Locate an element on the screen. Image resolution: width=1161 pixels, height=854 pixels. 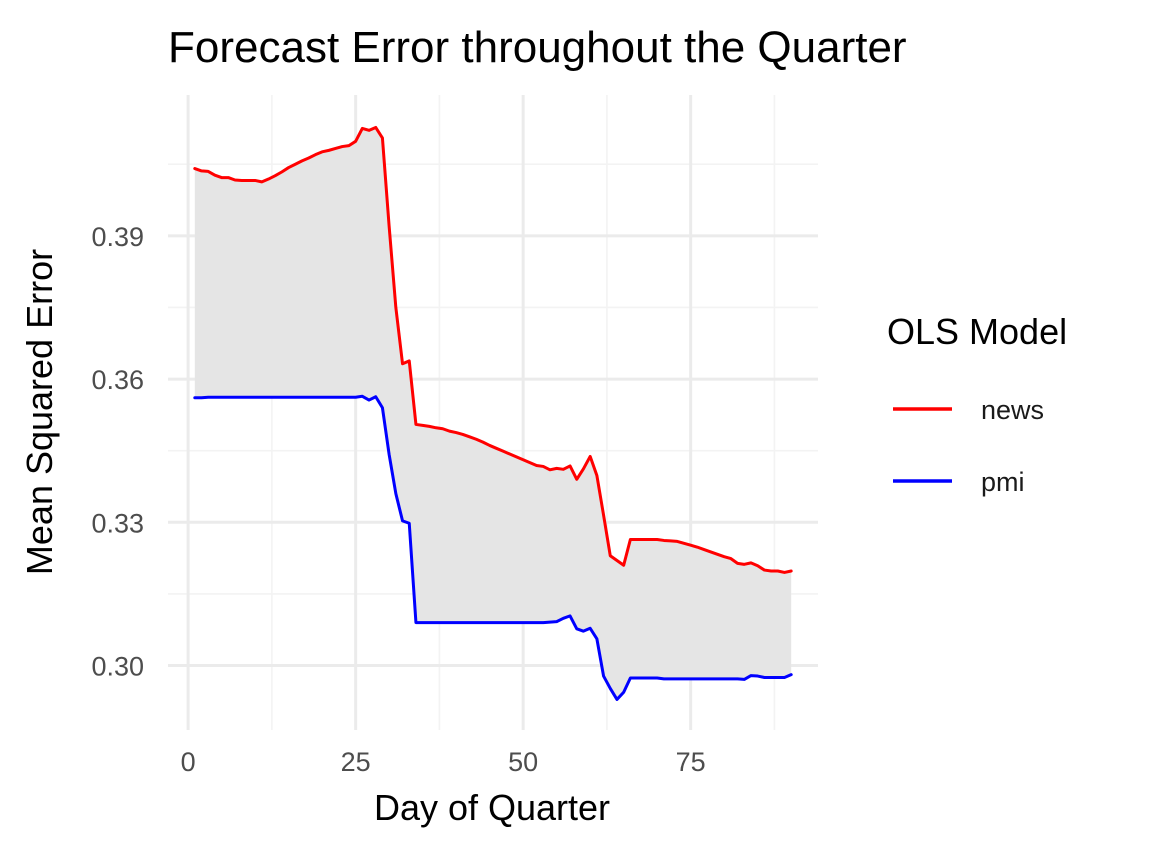
x-tick-label: 0 is located at coordinates (188, 762).